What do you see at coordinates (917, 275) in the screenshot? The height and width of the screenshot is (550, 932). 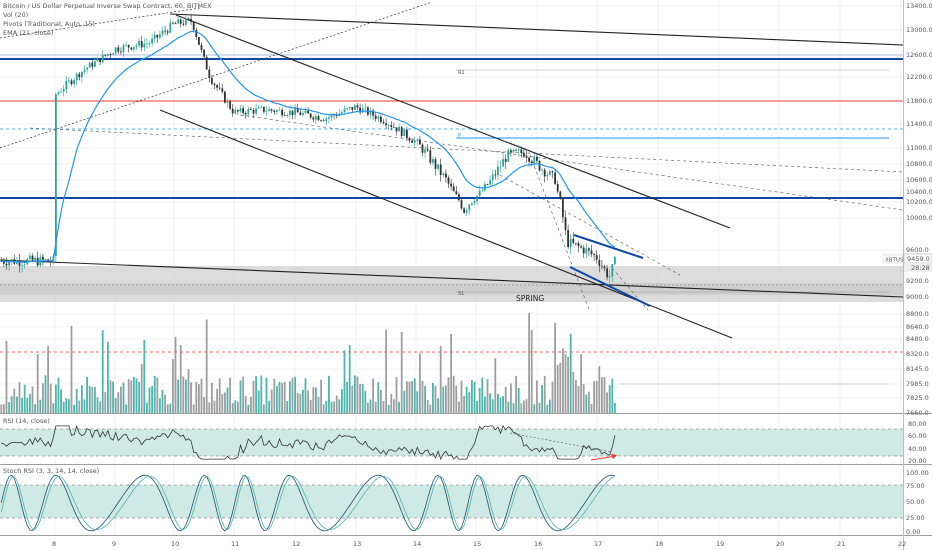 I see `price-axis-pane` at bounding box center [917, 275].